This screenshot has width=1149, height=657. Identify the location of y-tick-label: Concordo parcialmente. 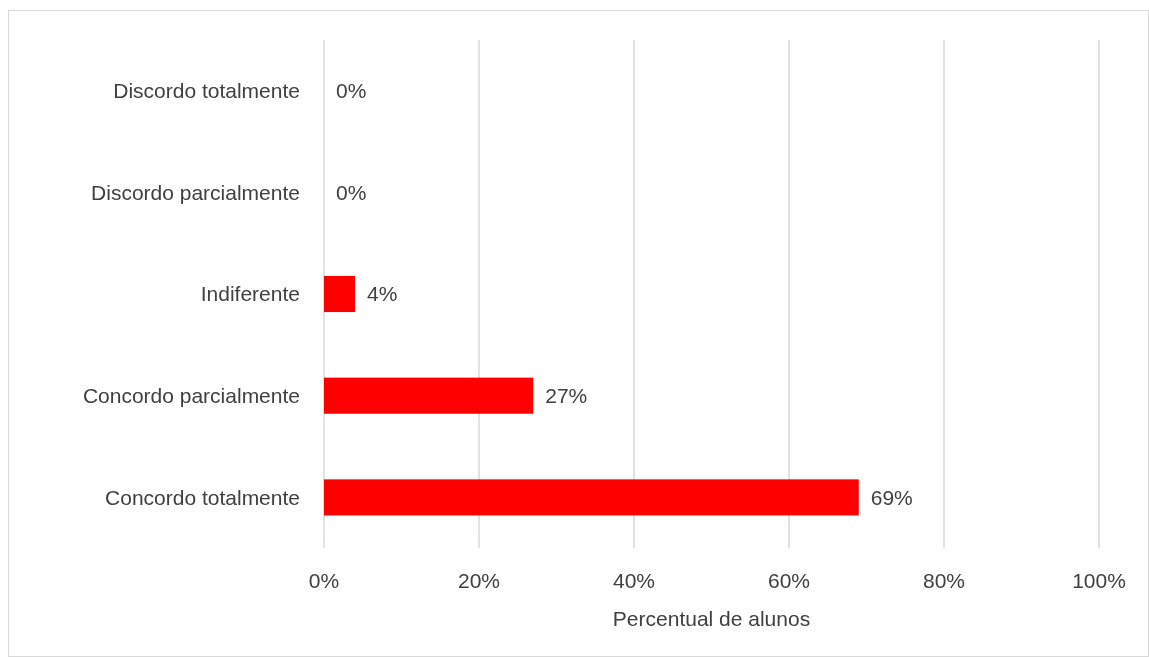
(191, 396).